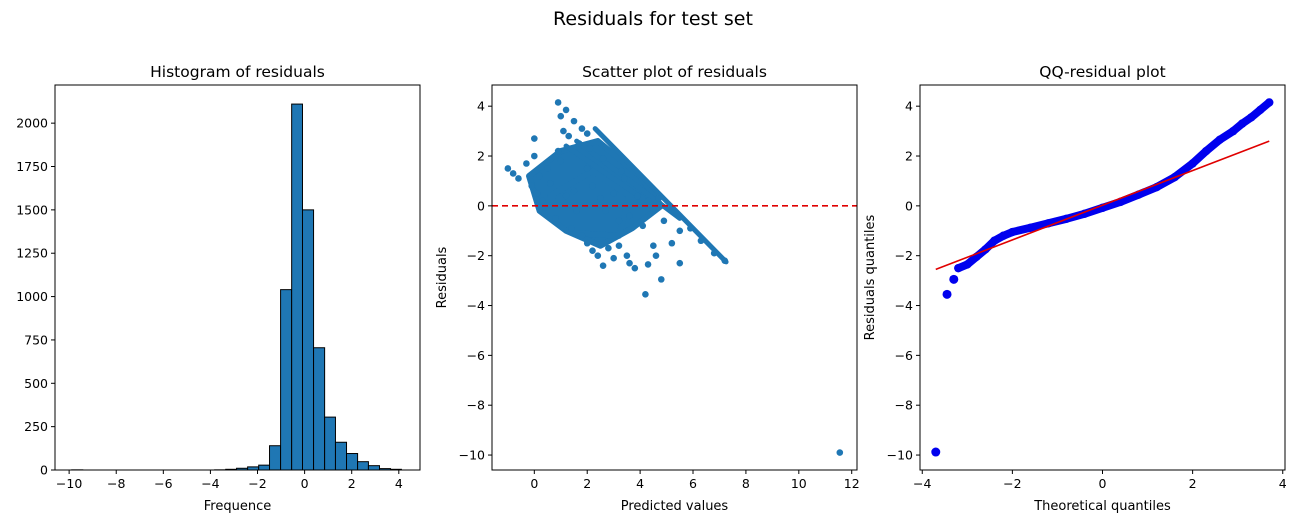 Image resolution: width=1306 pixels, height=523 pixels. I want to click on y-axis-label: Residuals, so click(442, 277).